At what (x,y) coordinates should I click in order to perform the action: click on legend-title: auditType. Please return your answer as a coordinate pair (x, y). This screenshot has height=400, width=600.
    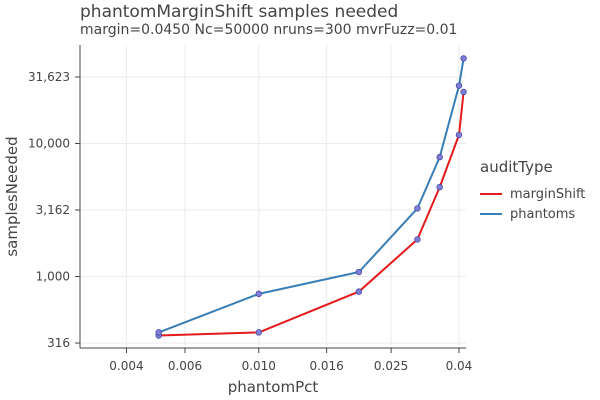
    Looking at the image, I should click on (516, 167).